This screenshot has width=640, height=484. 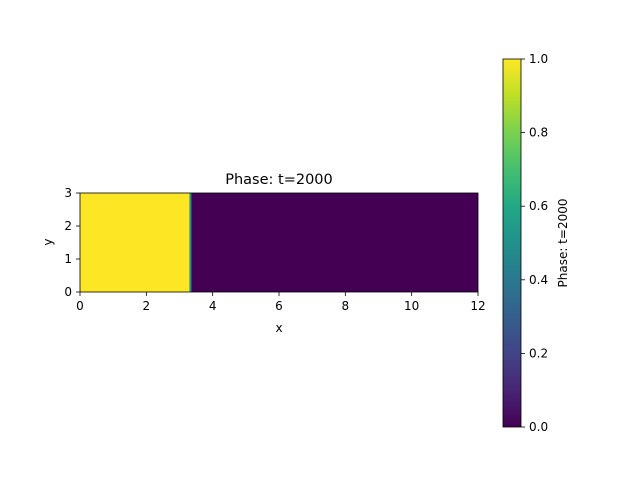 I want to click on heatmap-cells, so click(x=279, y=242).